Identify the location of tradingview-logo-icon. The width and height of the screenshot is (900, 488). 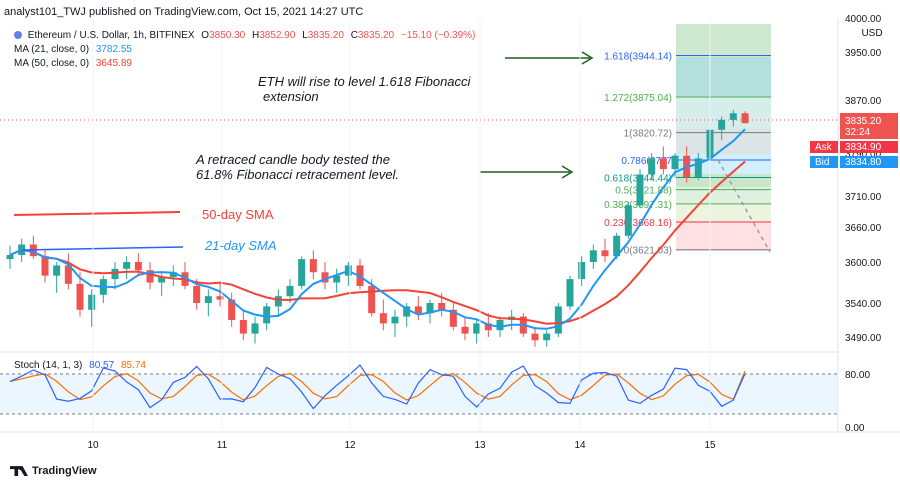
(19, 471).